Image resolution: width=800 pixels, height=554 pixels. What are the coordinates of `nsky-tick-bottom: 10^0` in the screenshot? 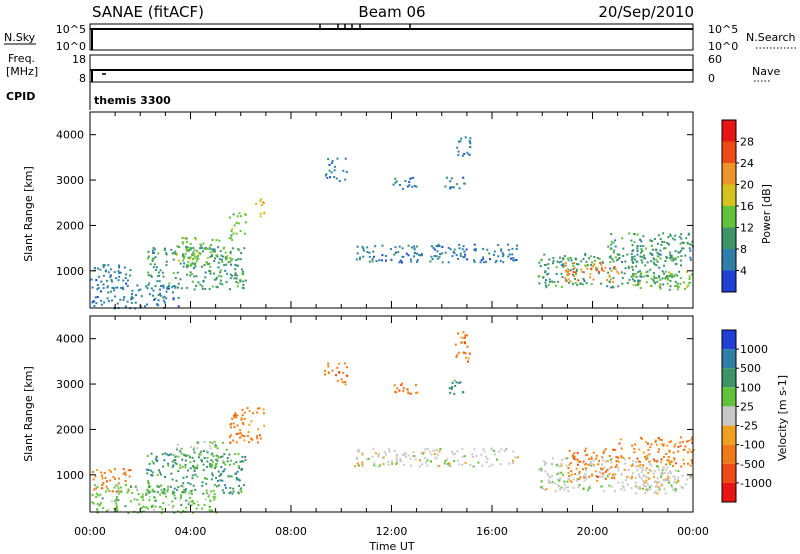 It's located at (71, 46).